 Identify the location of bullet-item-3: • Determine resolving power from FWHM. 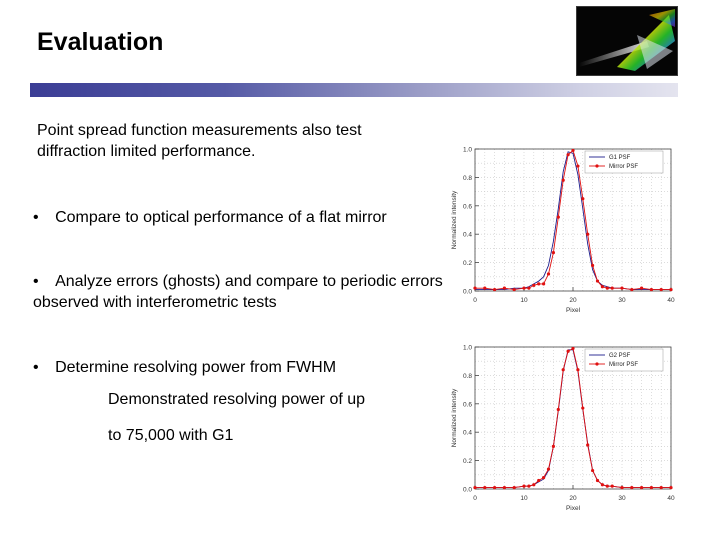
(238, 367).